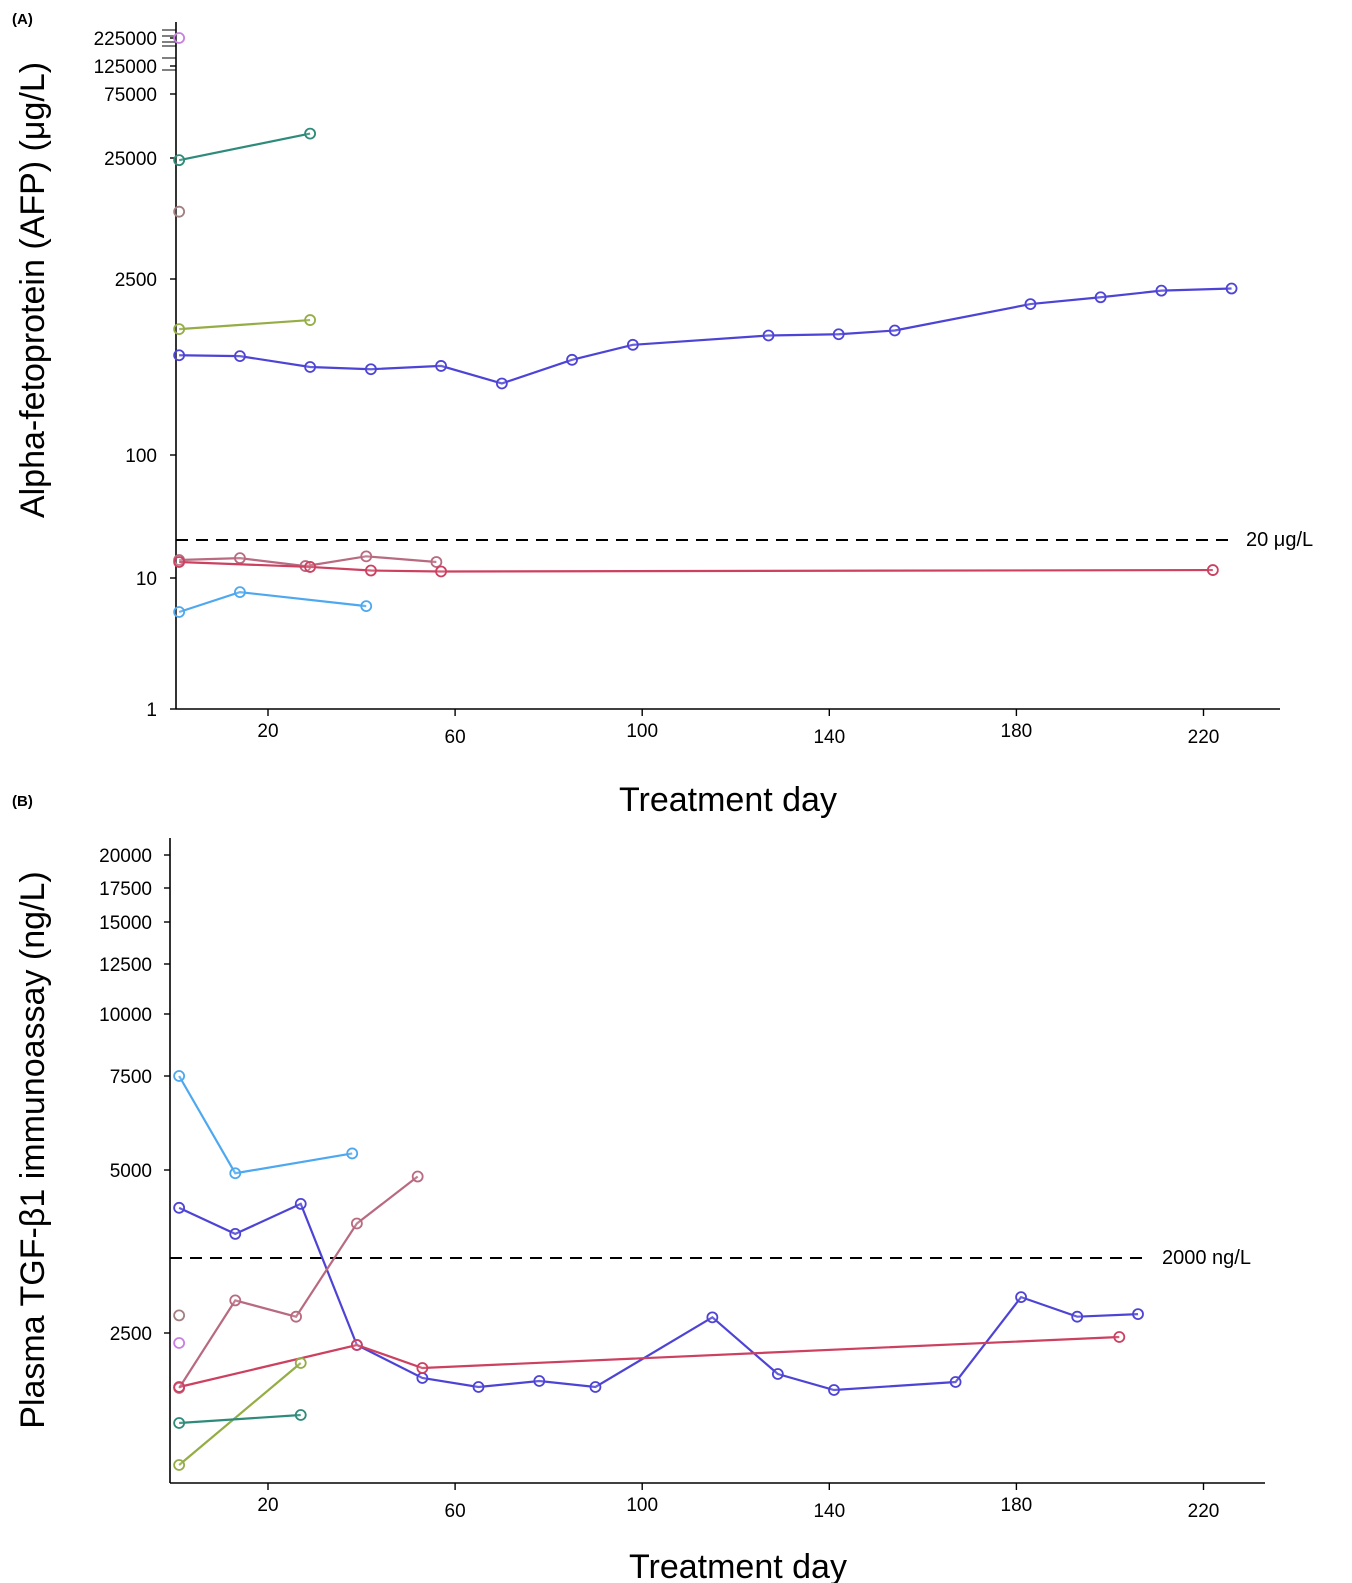  What do you see at coordinates (22, 801) in the screenshot?
I see `panel-b-label: (B)` at bounding box center [22, 801].